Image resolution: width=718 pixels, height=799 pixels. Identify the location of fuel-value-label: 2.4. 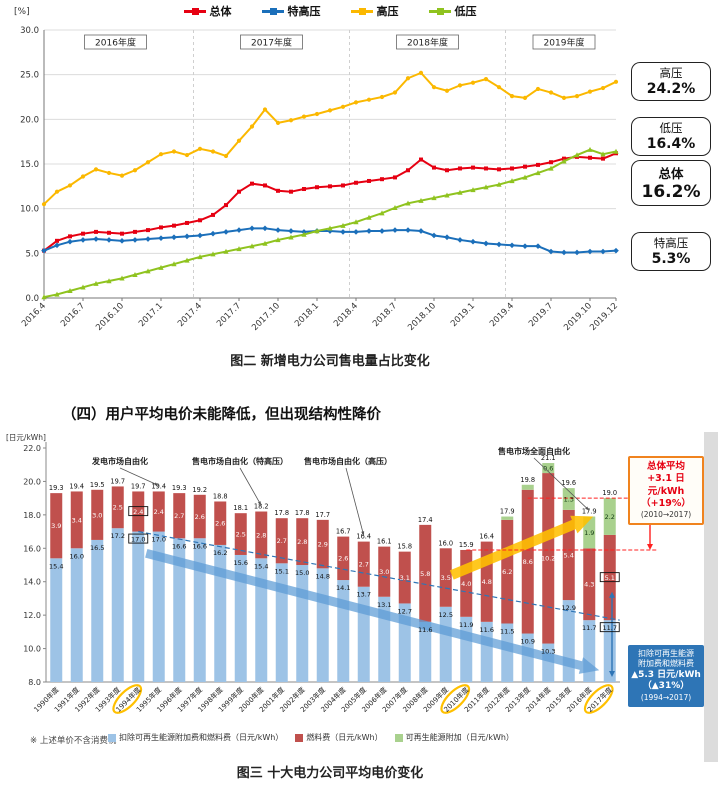
(138, 512).